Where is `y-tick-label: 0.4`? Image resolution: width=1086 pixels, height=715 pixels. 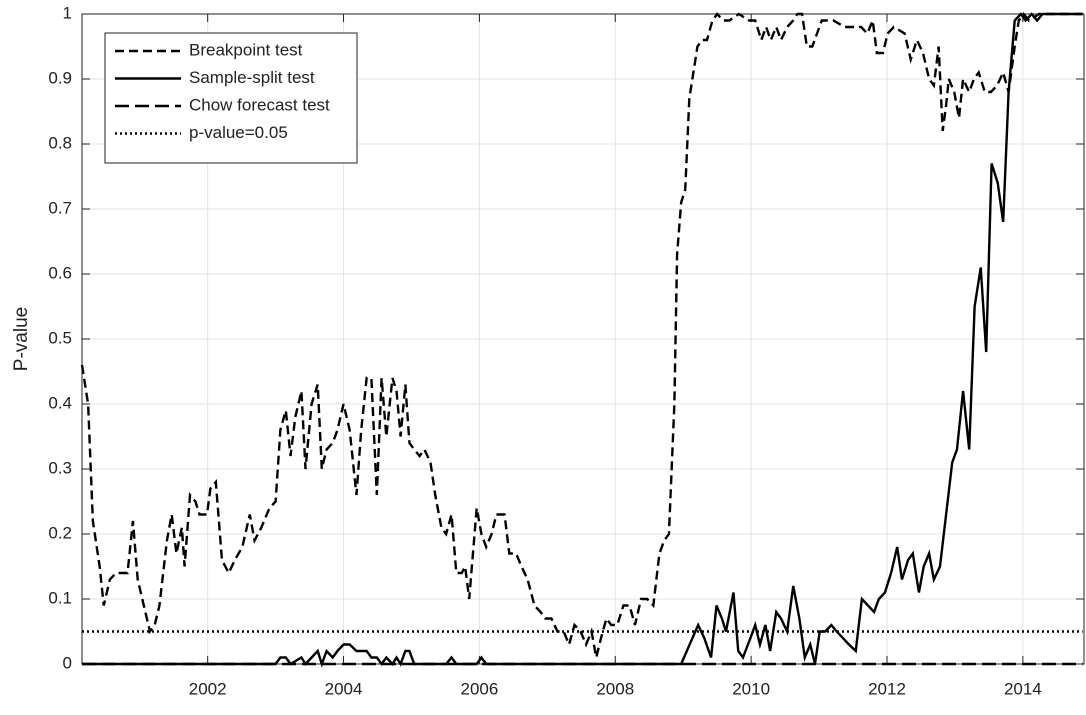 y-tick-label: 0.4 is located at coordinates (60, 402).